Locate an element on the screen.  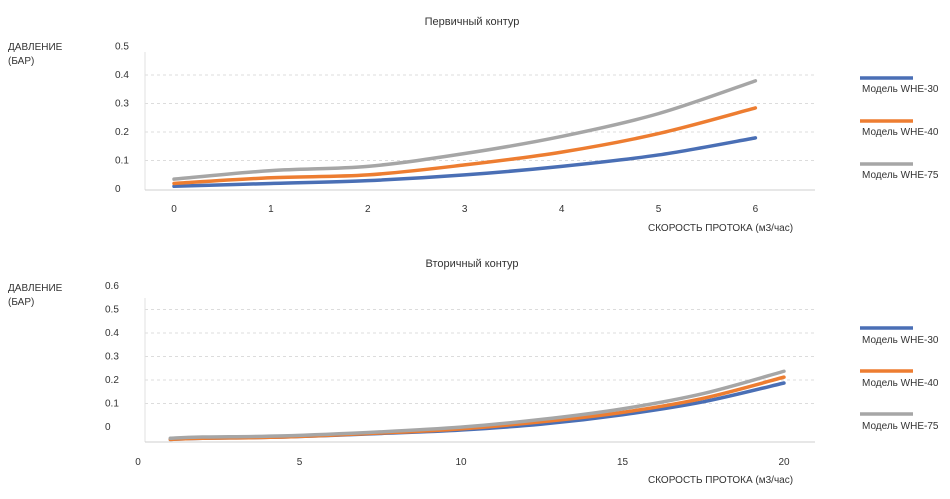
chart-title: Первичный контур is located at coordinates (472, 22).